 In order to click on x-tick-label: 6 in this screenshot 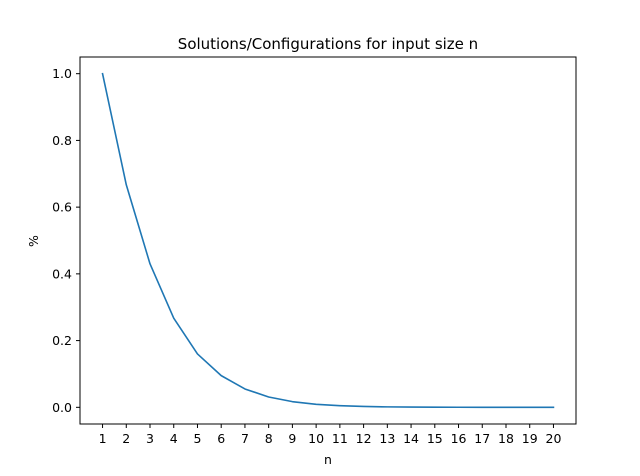, I will do `click(221, 438)`.